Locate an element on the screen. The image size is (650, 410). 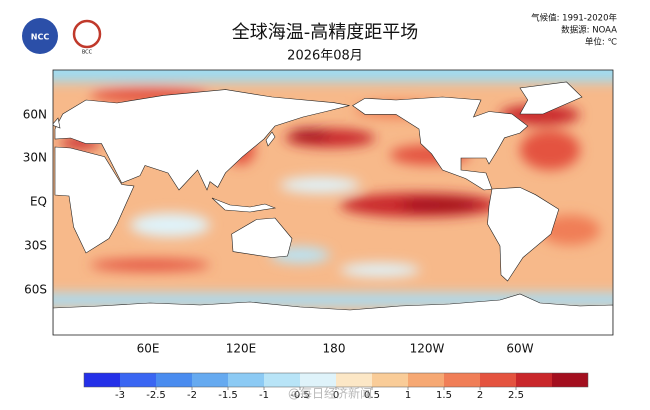
subtitle: 2026年08月 is located at coordinates (325, 56).